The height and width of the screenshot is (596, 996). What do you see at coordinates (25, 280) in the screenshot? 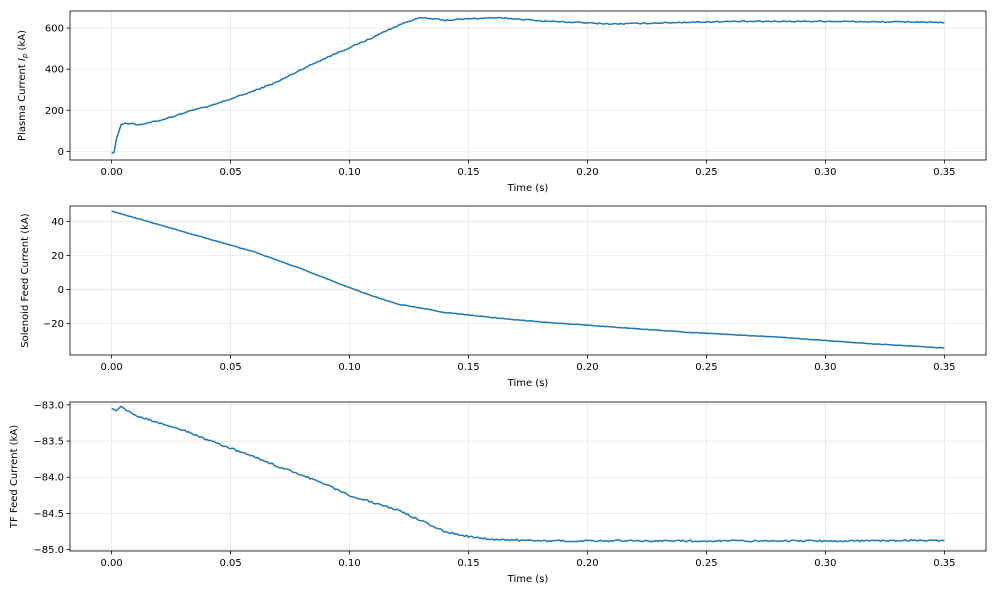
I see `y-axis-label: Solenoid Feed Current (kA)` at bounding box center [25, 280].